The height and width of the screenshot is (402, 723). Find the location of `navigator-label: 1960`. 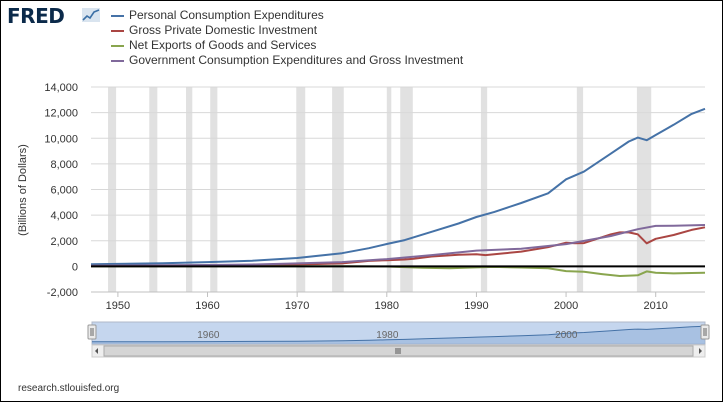

navigator-label: 1960 is located at coordinates (208, 335).